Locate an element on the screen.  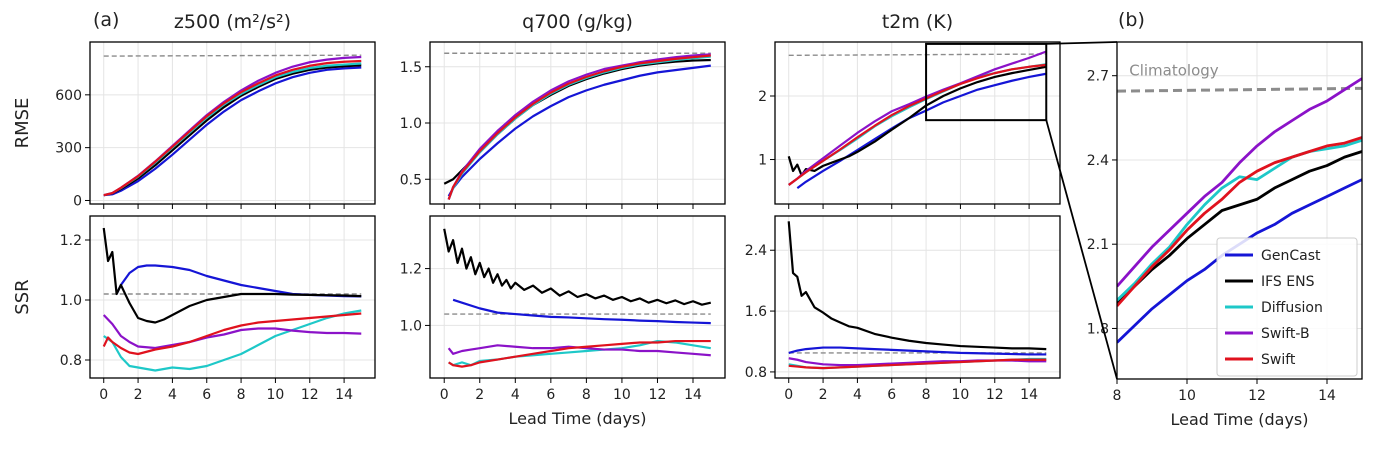
y-axis-label: SSR is located at coordinates (22, 296).